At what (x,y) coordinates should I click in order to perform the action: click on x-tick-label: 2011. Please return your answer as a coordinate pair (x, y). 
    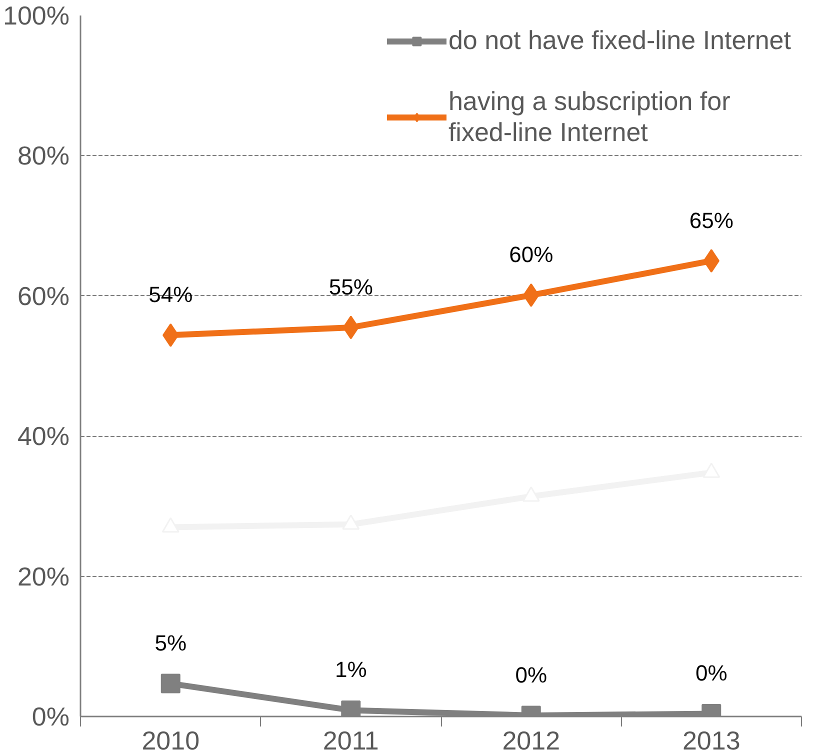
    Looking at the image, I should click on (350, 739).